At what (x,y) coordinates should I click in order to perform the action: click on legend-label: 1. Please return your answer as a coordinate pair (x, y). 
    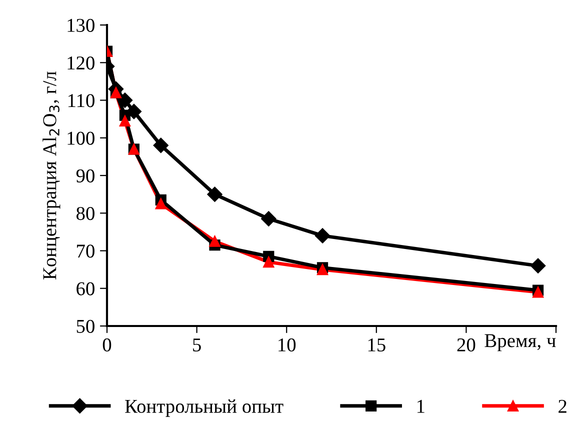
    Looking at the image, I should click on (421, 406).